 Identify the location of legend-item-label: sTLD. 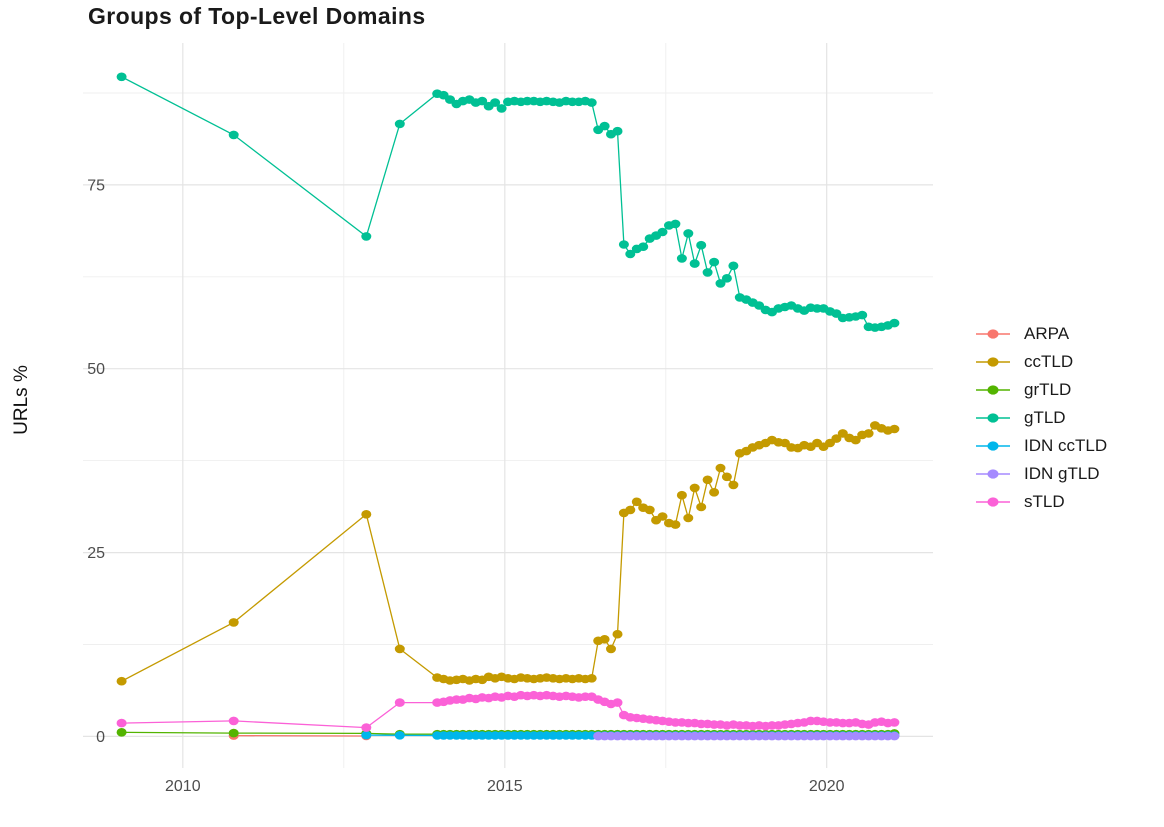
(1044, 501).